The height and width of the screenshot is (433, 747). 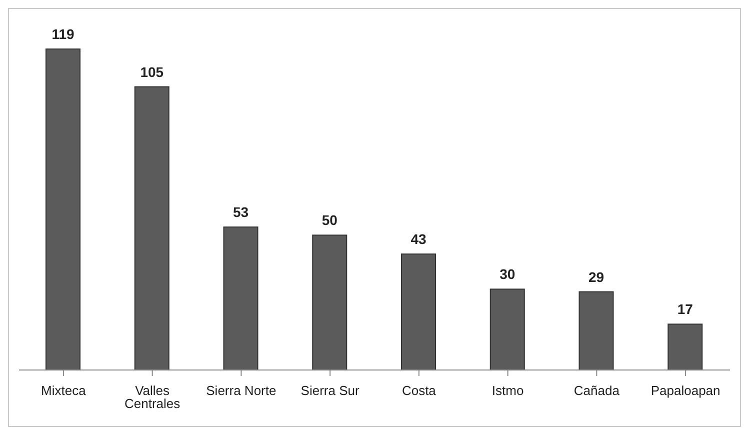 I want to click on x-tick-label: Valles Centrales, so click(x=152, y=397).